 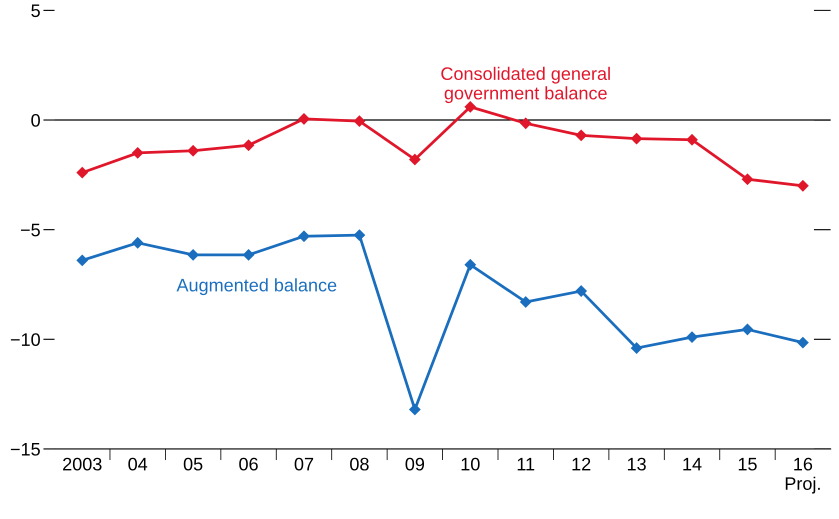 What do you see at coordinates (415, 464) in the screenshot?
I see `x-tick-label: 09` at bounding box center [415, 464].